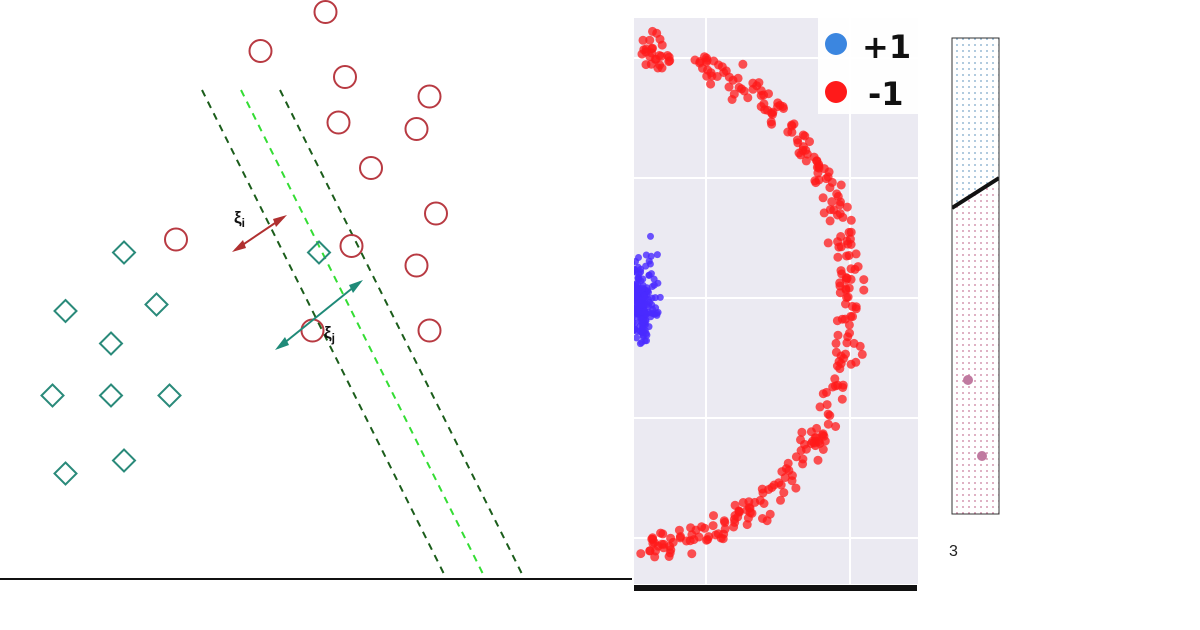  What do you see at coordinates (836, 92) in the screenshot?
I see `legend-marker-minus1` at bounding box center [836, 92].